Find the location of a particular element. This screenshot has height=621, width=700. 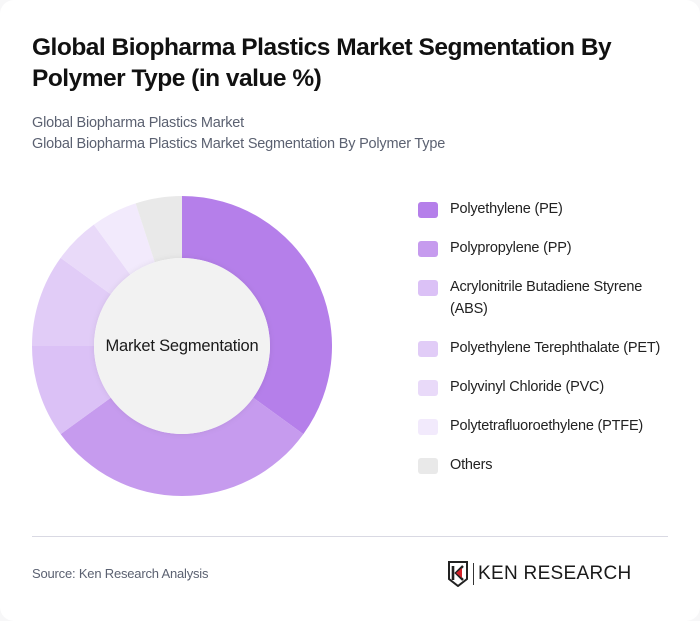

brand-name: KEN RESEARCH is located at coordinates (555, 573).